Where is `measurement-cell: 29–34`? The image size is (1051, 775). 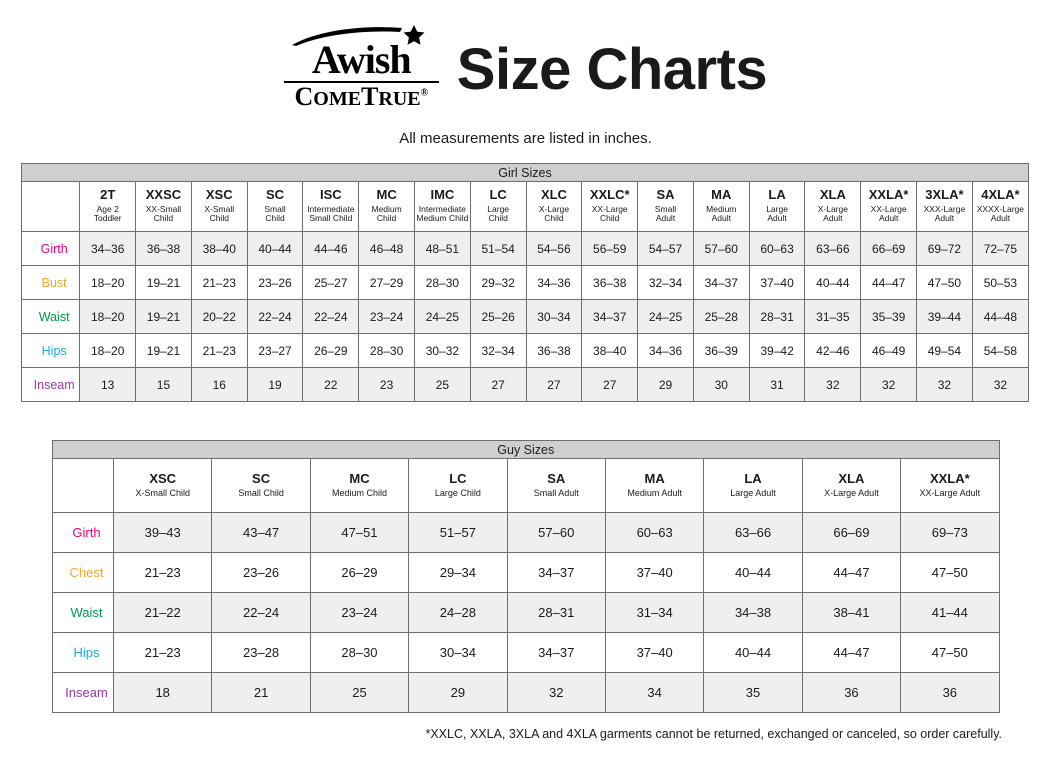
measurement-cell: 29–34 is located at coordinates (458, 572).